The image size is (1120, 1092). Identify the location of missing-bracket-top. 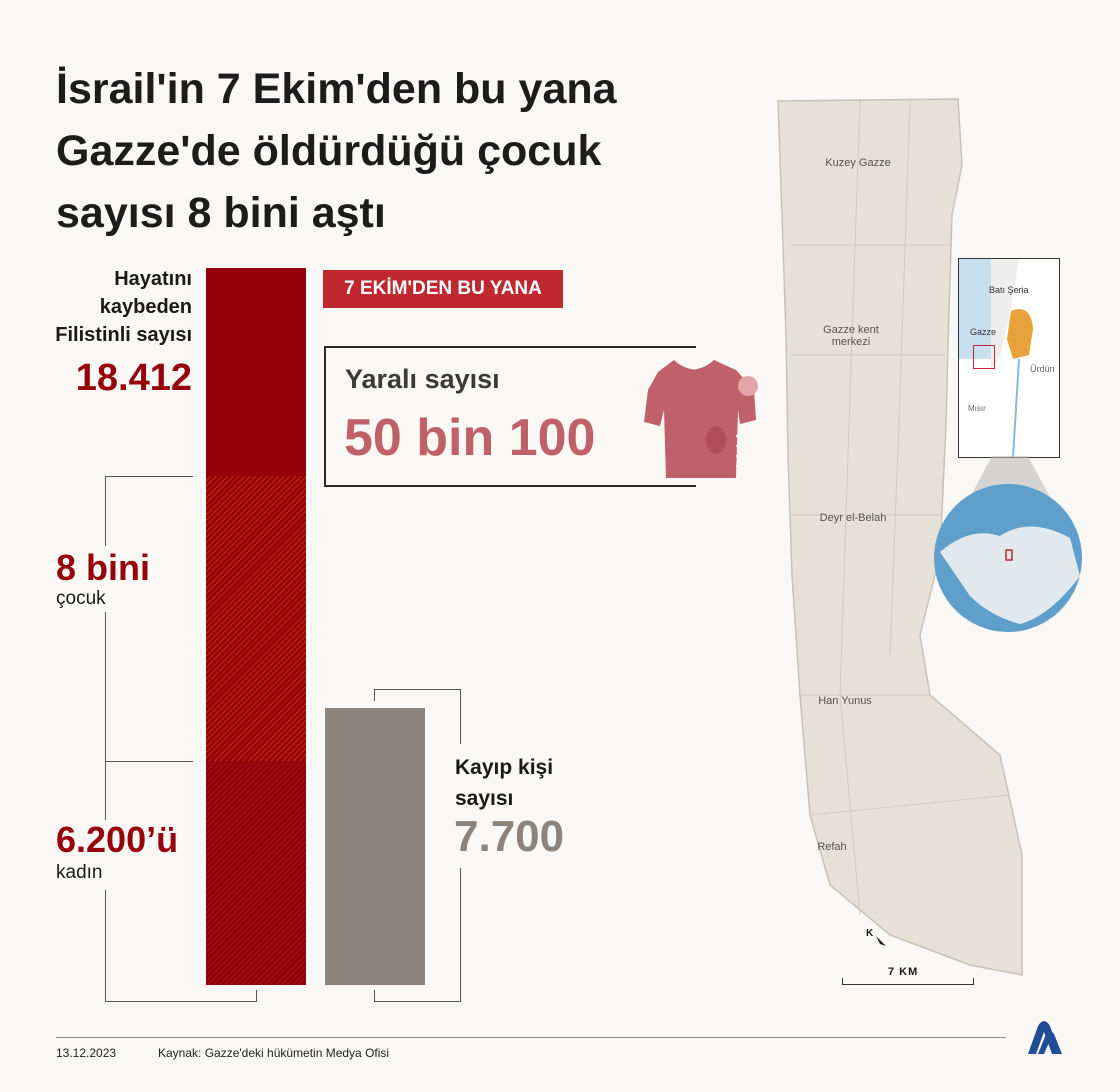
(417, 689).